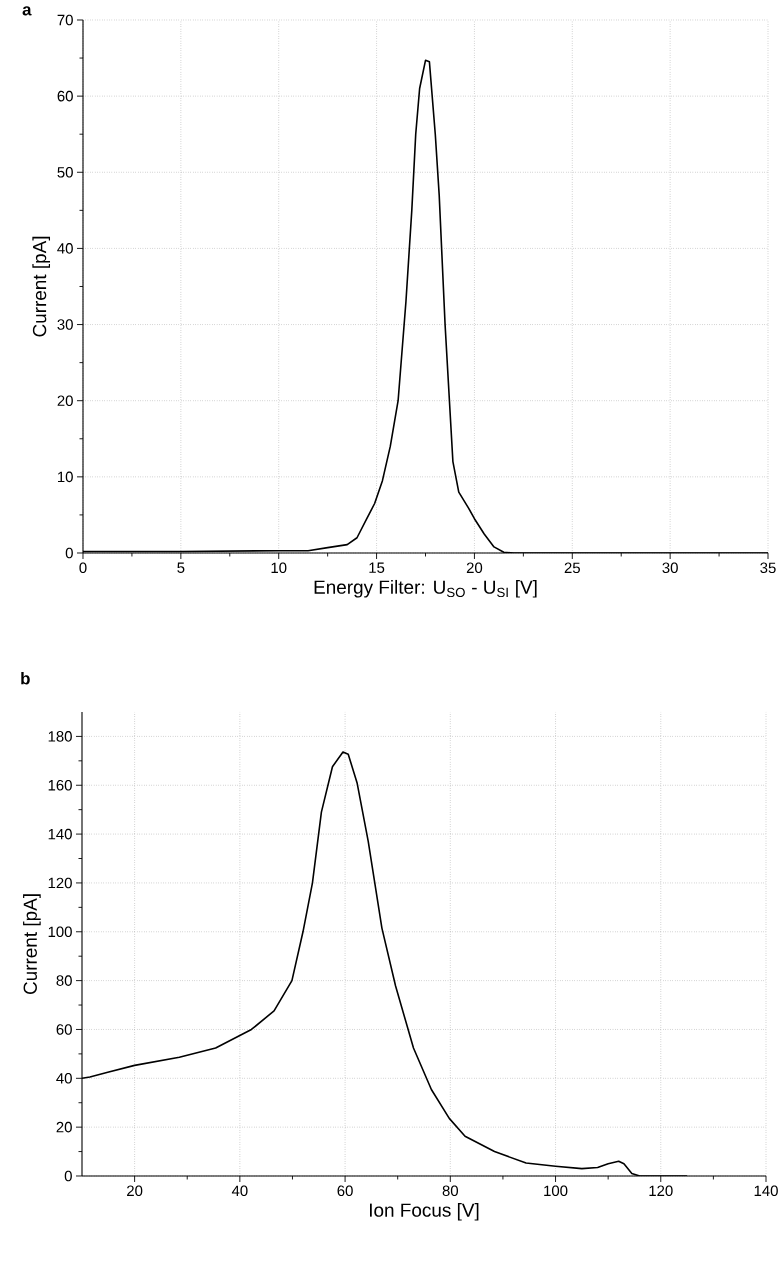 This screenshot has width=783, height=1276. What do you see at coordinates (766, 1191) in the screenshot?
I see `x-tick-label: 140` at bounding box center [766, 1191].